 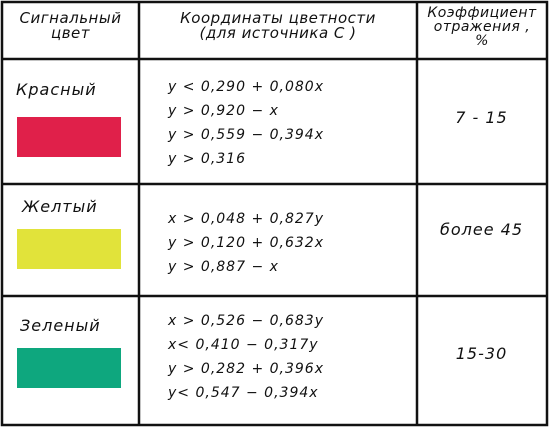 What do you see at coordinates (243, 345) in the screenshot?
I see `row-green-condition-2: x< 0,410 − 0,317y` at bounding box center [243, 345].